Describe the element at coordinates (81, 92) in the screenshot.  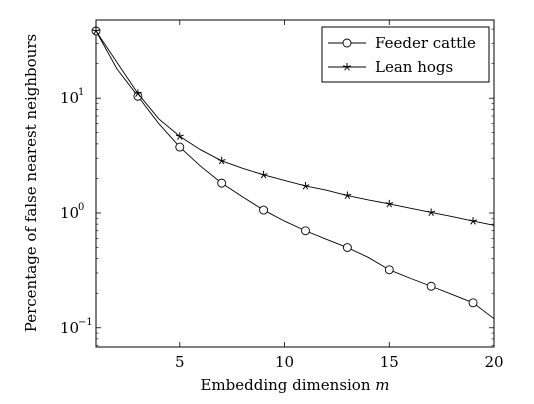
I see `y-tick-exponent: 1` at that location.